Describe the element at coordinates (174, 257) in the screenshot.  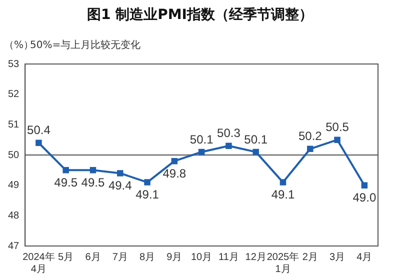
I see `x-tick-label: 9月` at that location.